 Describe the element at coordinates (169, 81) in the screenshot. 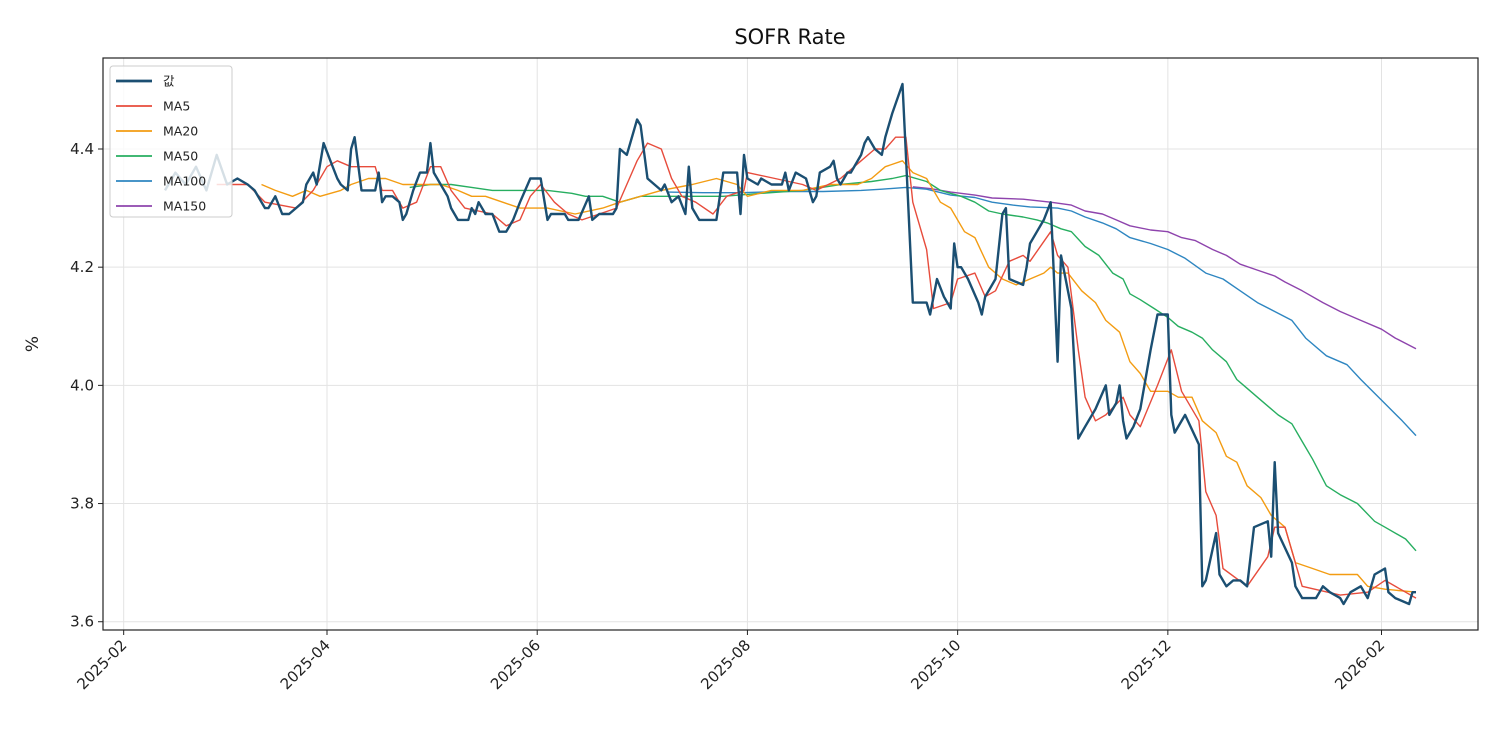

I see `legend-label: 값` at that location.